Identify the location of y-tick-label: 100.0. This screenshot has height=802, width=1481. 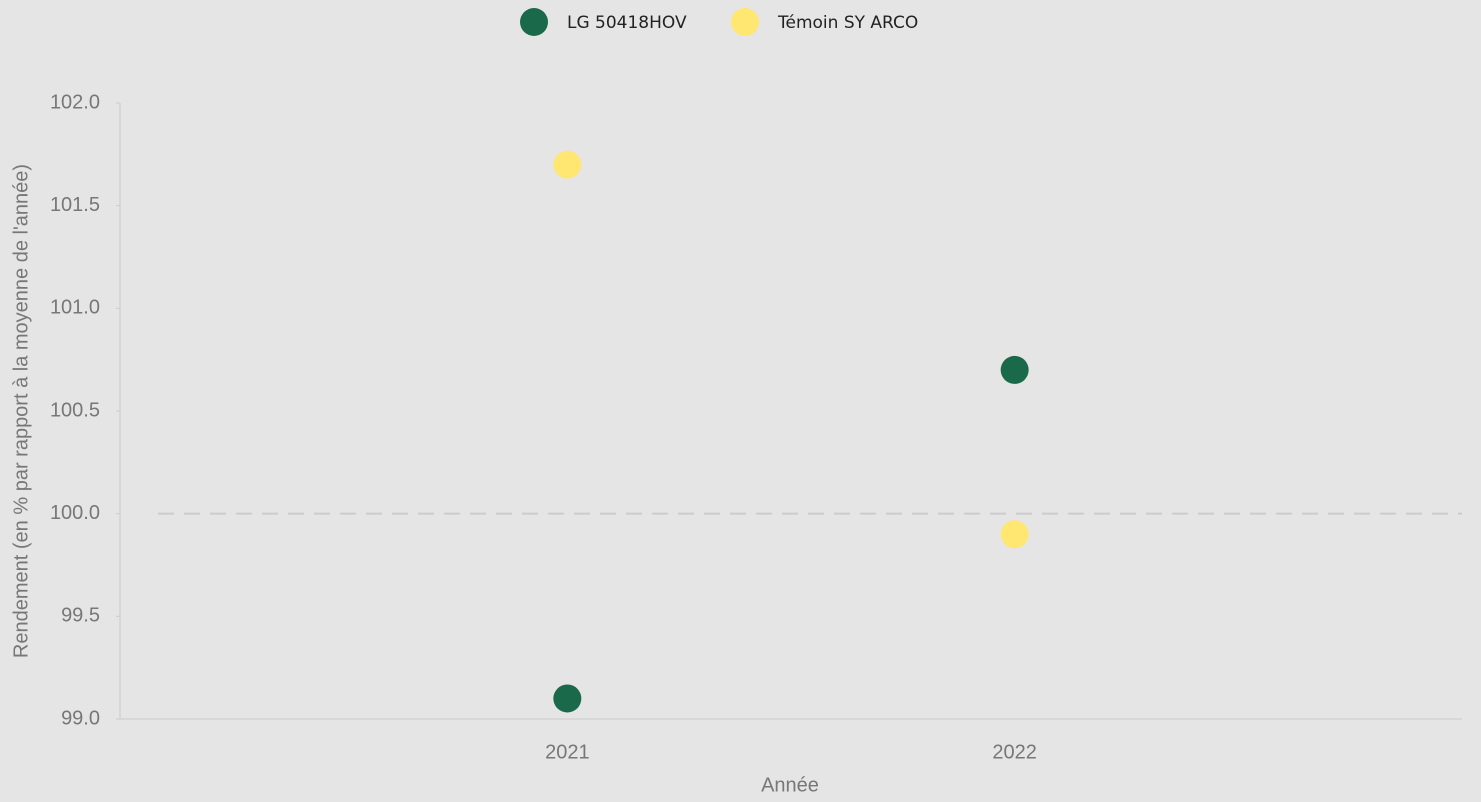
(75, 513).